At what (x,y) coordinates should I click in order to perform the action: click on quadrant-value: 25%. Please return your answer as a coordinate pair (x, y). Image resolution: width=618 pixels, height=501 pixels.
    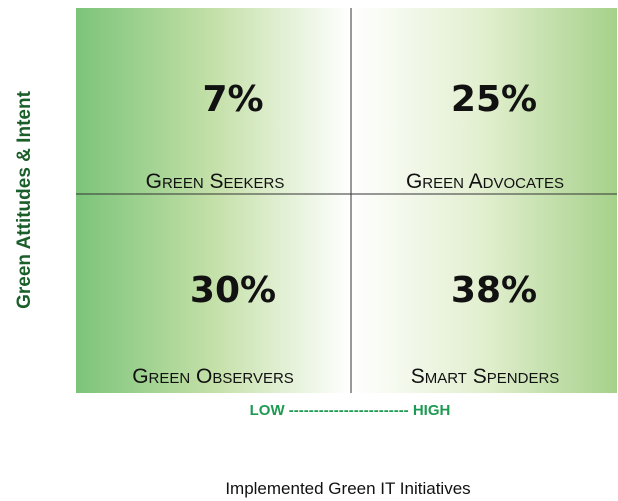
    Looking at the image, I should click on (494, 99).